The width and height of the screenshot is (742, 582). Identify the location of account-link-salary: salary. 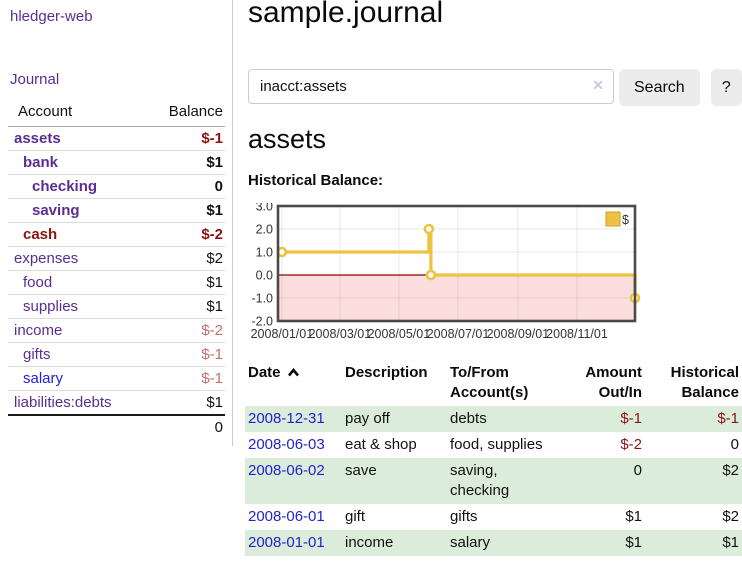
(43, 378).